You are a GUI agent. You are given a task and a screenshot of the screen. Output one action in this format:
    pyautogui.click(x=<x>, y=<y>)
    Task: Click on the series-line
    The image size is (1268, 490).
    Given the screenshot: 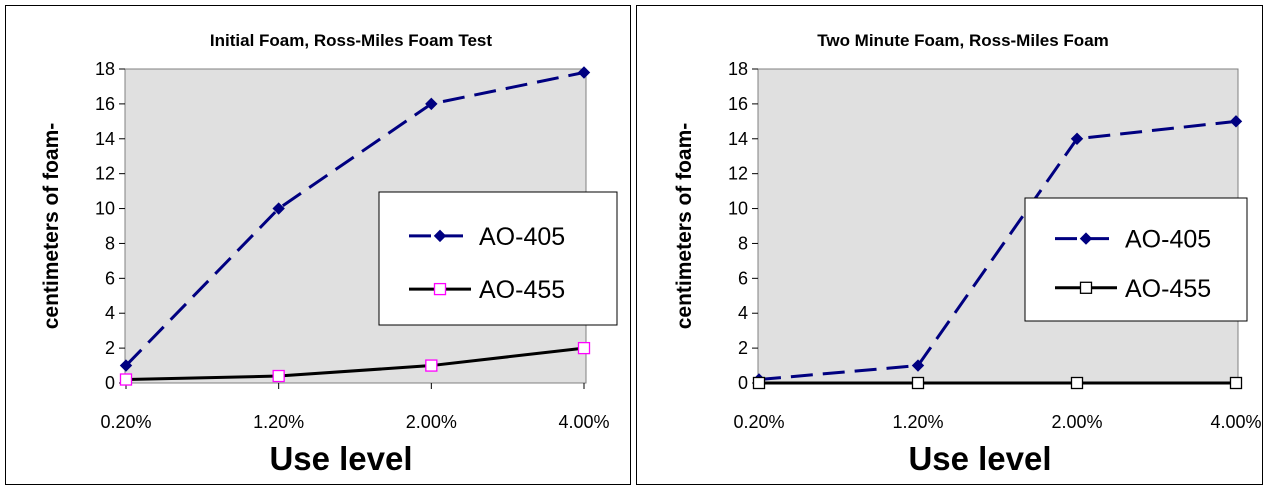 What is the action you would take?
    pyautogui.click(x=355, y=364)
    